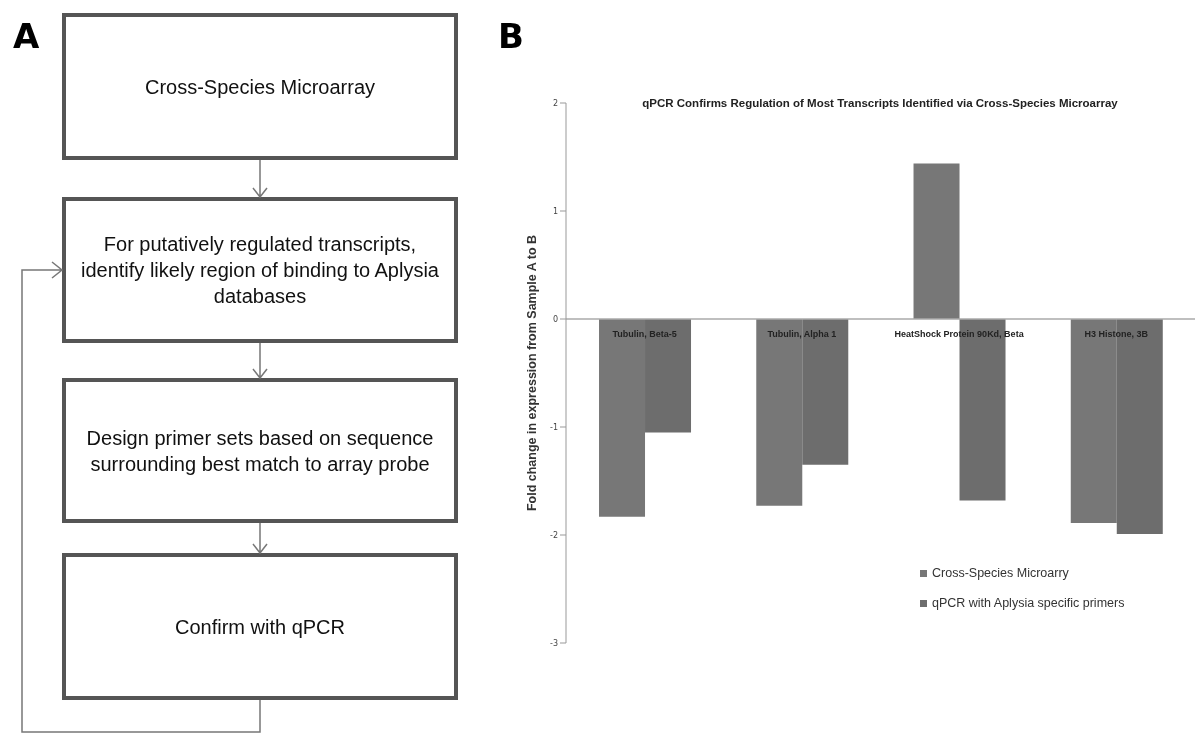 The width and height of the screenshot is (1195, 734). I want to click on text: A, so click(26, 36).